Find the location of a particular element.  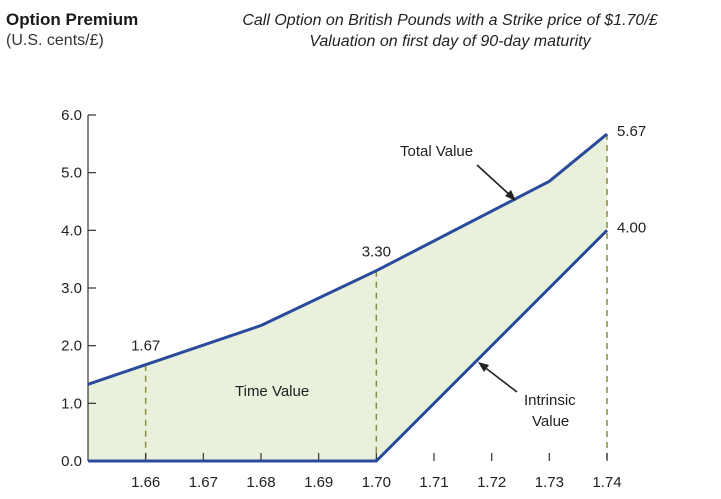

y-axis-unit: (U.S. cents/£) is located at coordinates (55, 40).